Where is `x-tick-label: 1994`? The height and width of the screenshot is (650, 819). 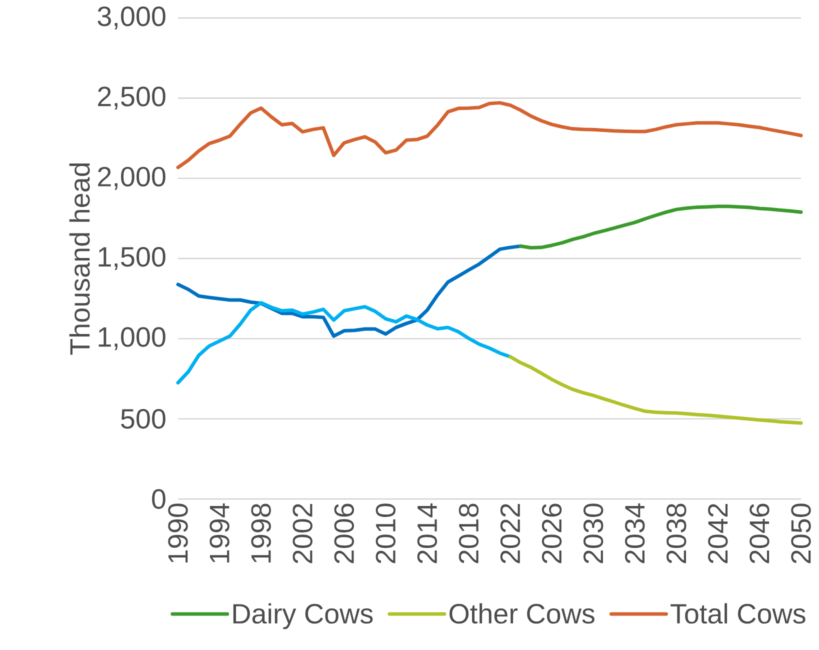
x-tick-label: 1994 is located at coordinates (220, 532).